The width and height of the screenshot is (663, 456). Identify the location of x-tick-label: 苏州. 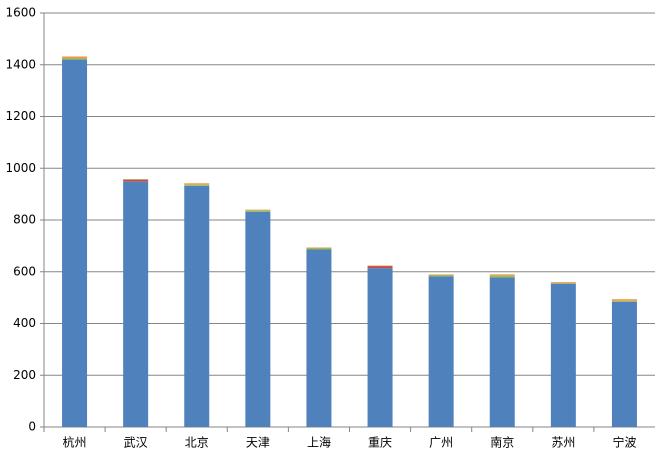
(563, 443).